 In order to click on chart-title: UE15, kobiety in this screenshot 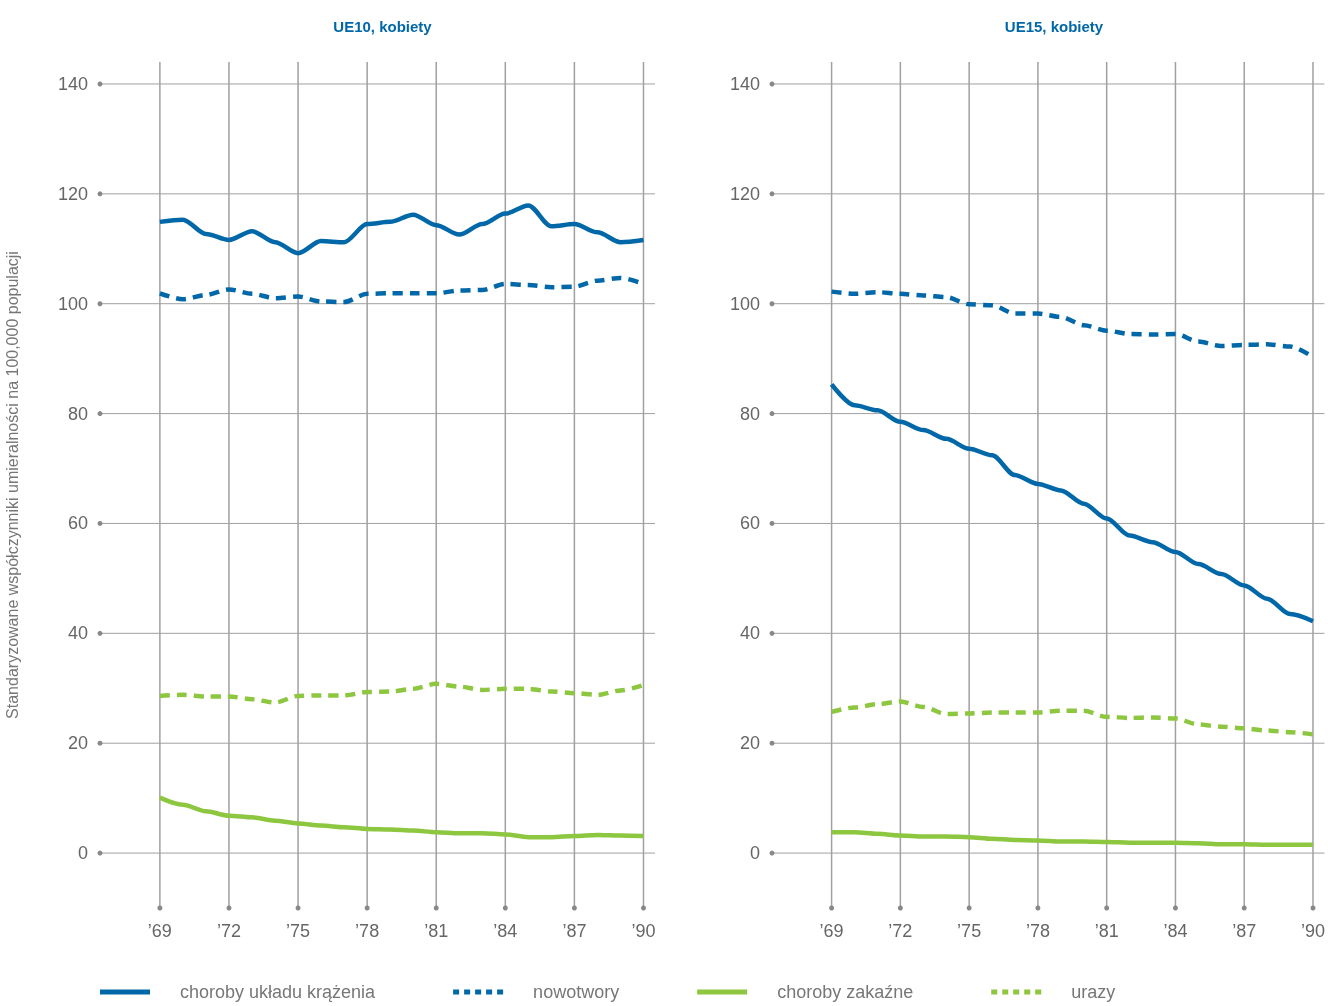, I will do `click(1054, 26)`.